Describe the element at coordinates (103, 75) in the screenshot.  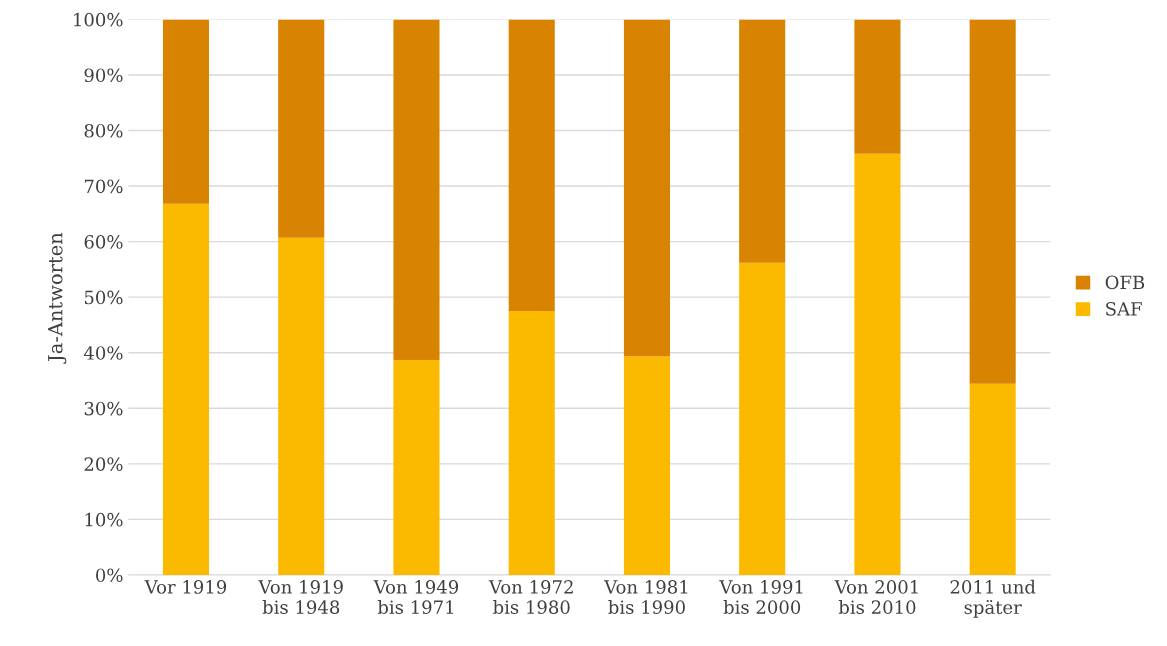
I see `y-tick-label: 90%` at that location.